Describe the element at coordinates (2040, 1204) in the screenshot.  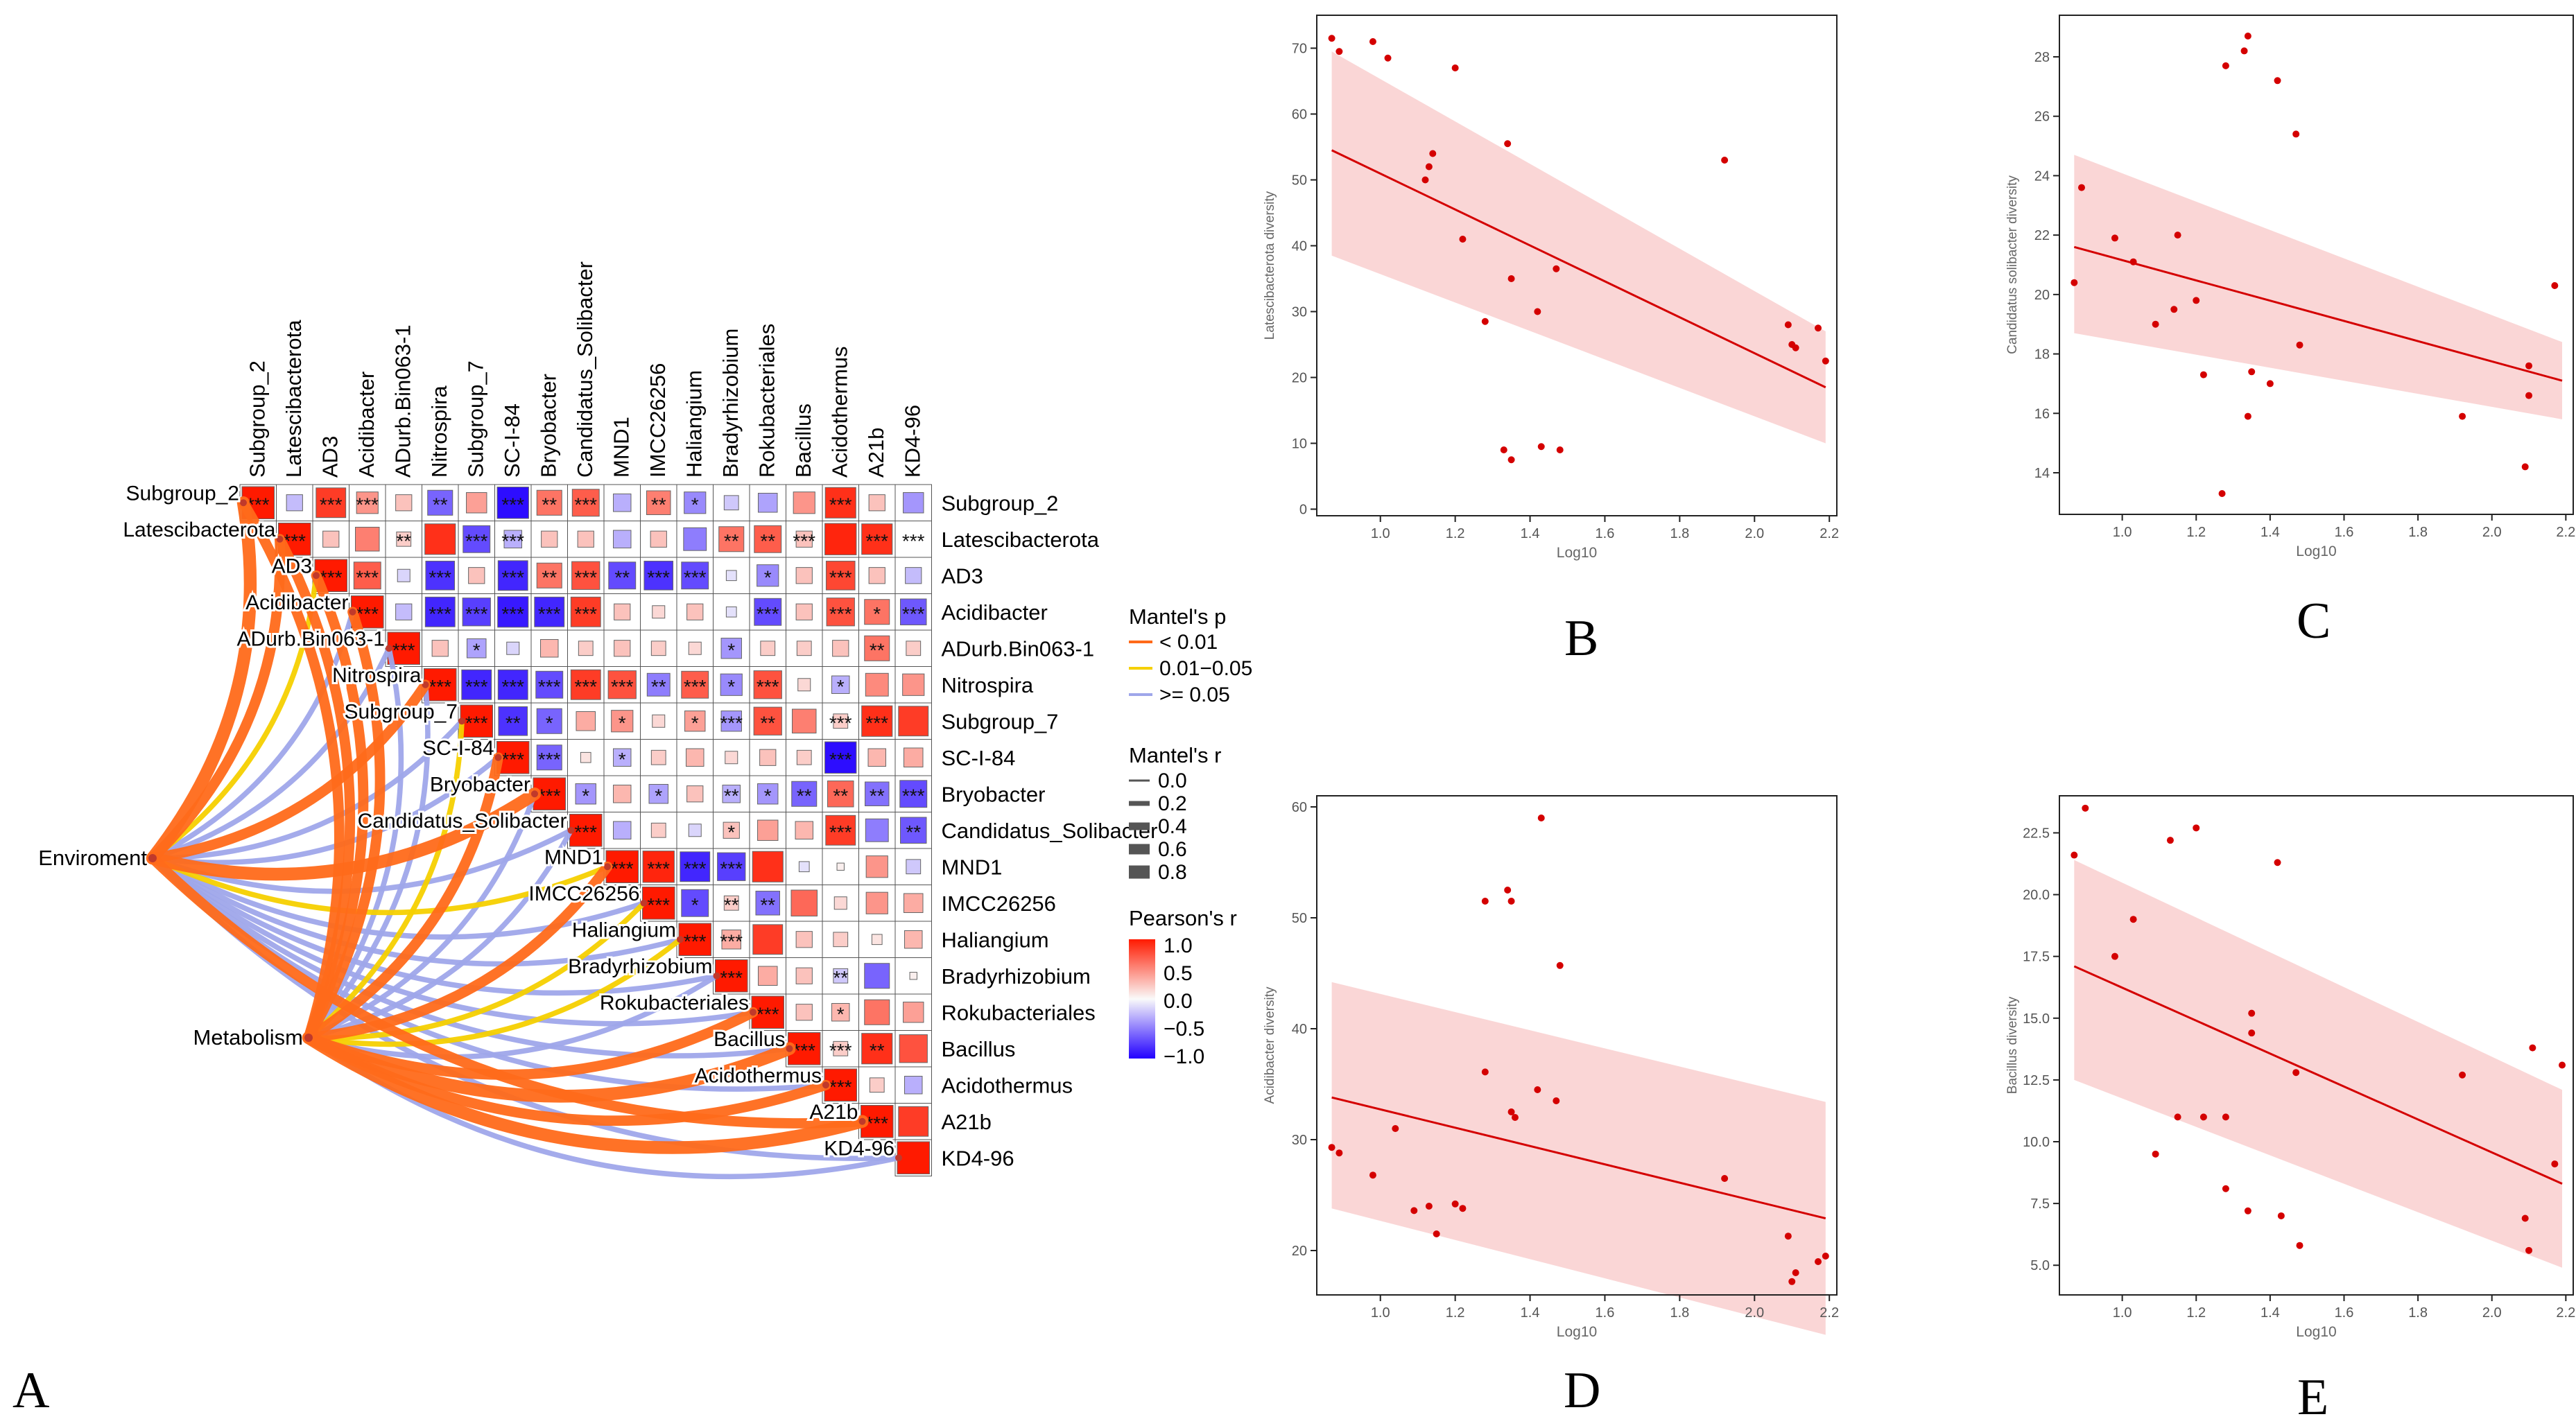
I see `y-tick-label: 7.5` at that location.